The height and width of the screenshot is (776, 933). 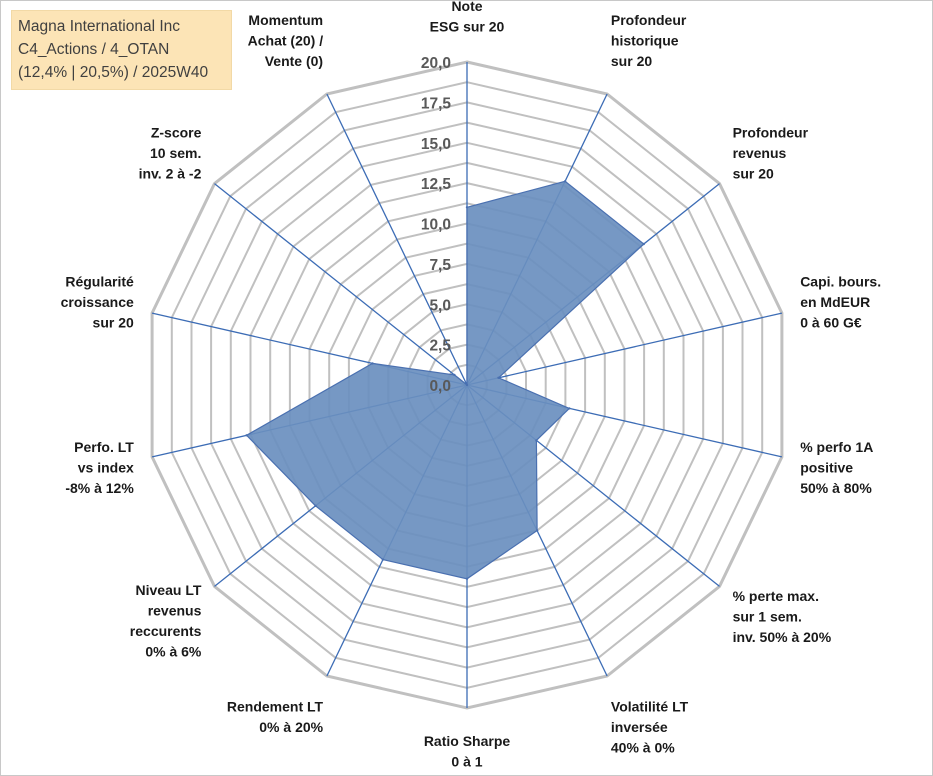 I want to click on axis-label-line: croissance, so click(x=97, y=302).